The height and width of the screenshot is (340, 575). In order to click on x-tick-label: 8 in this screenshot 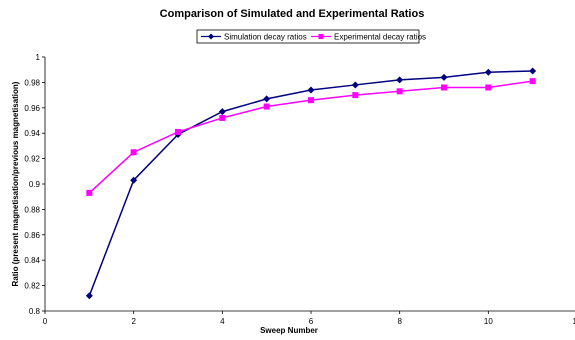, I will do `click(399, 321)`.